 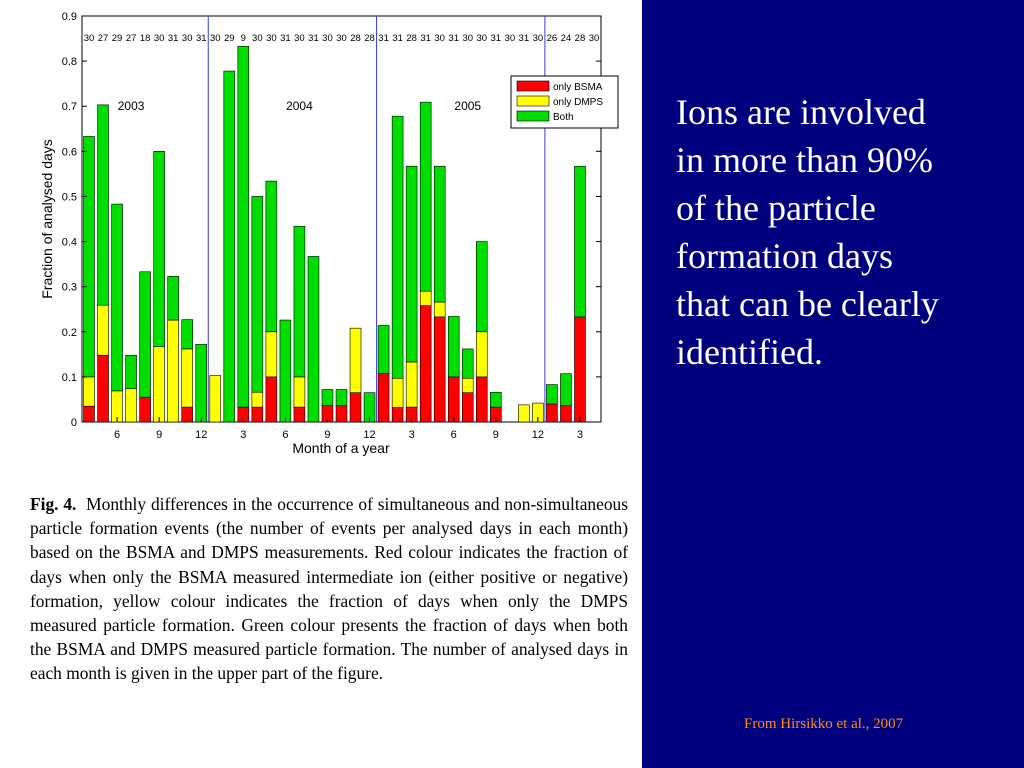 I want to click on analysed-days-35: 28, so click(x=580, y=38).